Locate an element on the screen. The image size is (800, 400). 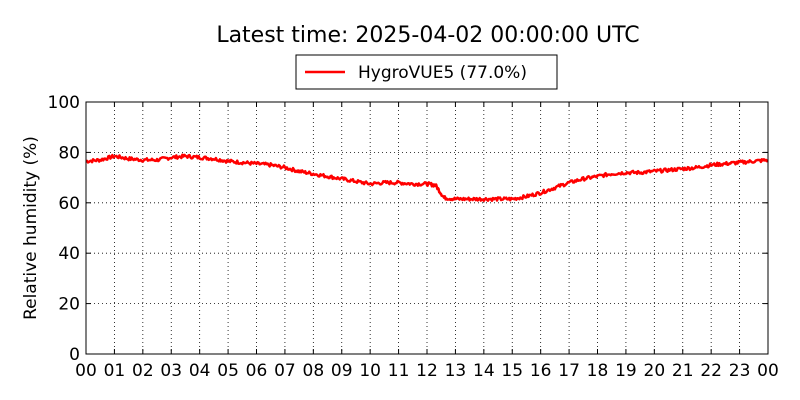
x-tick-label: 21 is located at coordinates (683, 371).